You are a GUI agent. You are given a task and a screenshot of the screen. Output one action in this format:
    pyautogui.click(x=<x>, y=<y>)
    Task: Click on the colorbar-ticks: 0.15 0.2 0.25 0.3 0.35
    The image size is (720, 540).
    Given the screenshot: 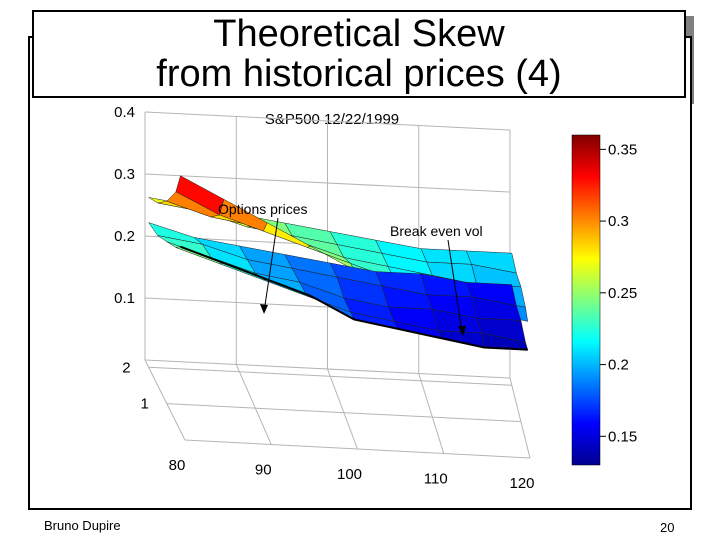 What is the action you would take?
    pyautogui.click(x=618, y=293)
    